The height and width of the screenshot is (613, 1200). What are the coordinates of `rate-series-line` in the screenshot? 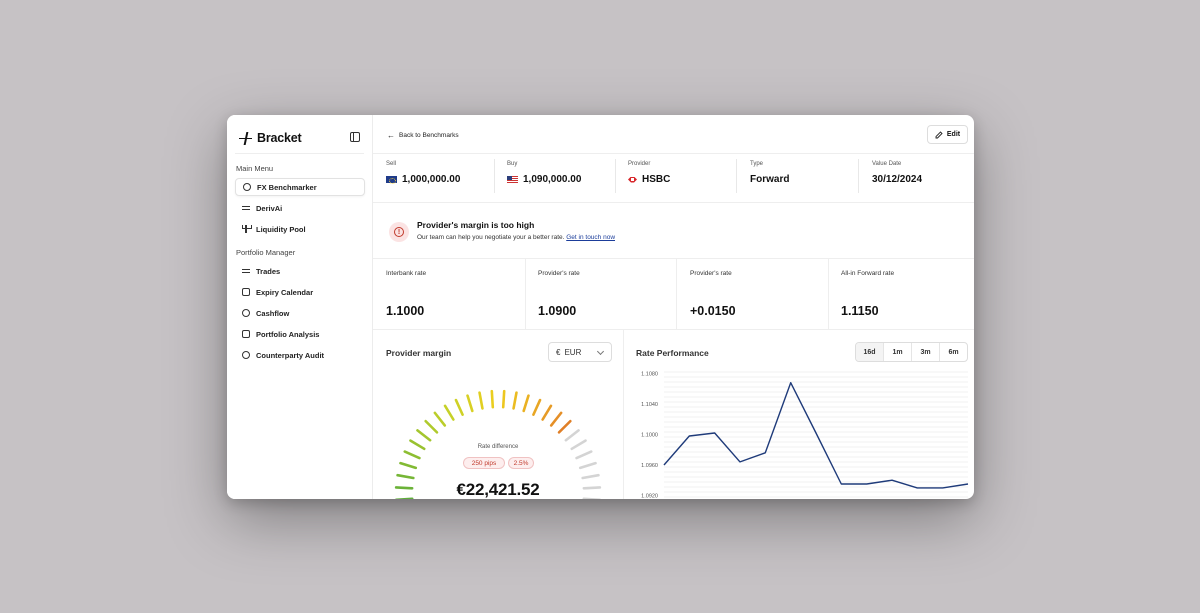 It's located at (816, 435).